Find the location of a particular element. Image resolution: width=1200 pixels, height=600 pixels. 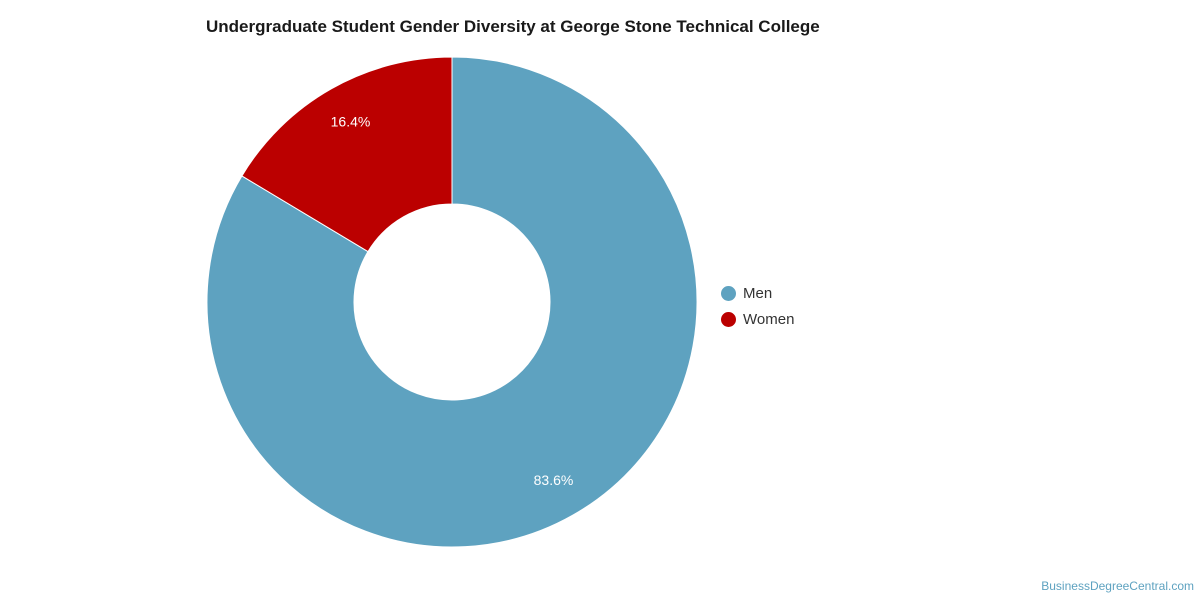

legend: Men Women is located at coordinates (757, 306).